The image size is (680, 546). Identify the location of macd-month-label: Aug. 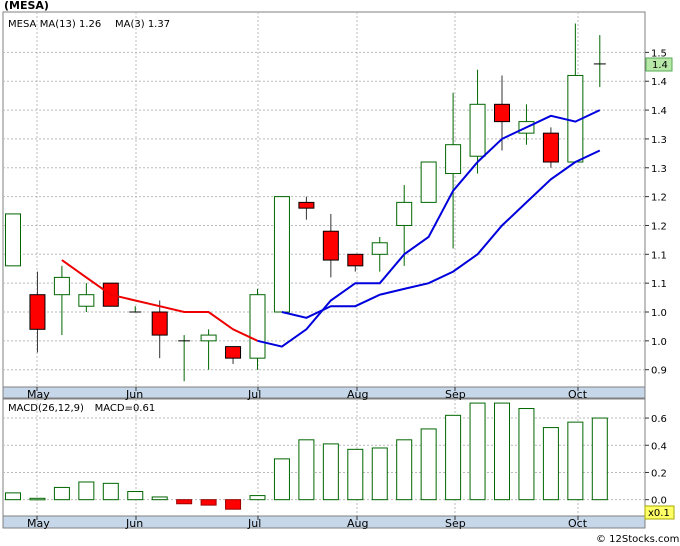
(357, 523).